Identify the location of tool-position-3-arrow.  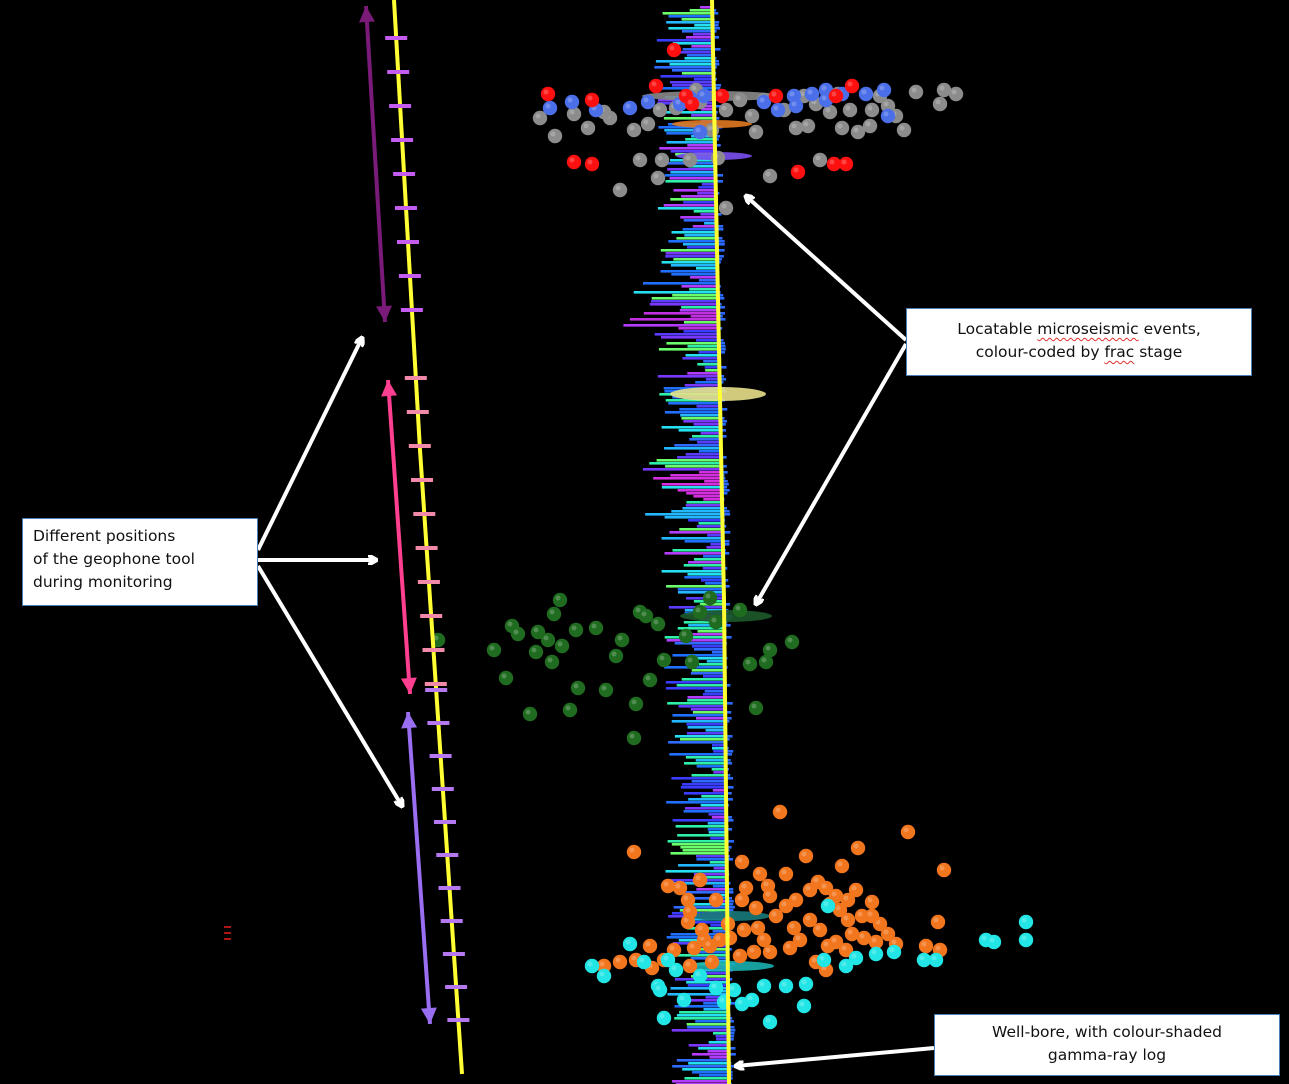
(419, 868).